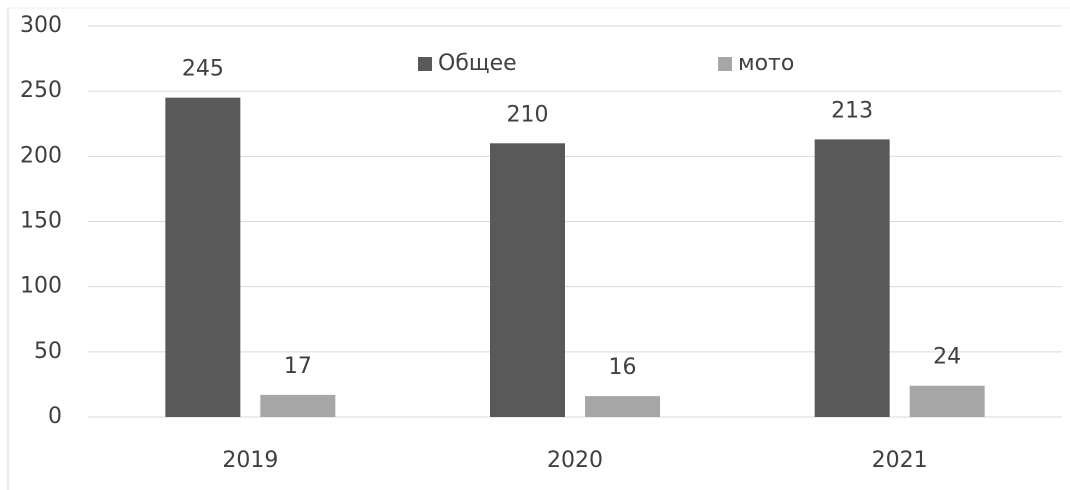  Describe the element at coordinates (528, 114) in the screenshot. I see `data-label: 210` at that location.